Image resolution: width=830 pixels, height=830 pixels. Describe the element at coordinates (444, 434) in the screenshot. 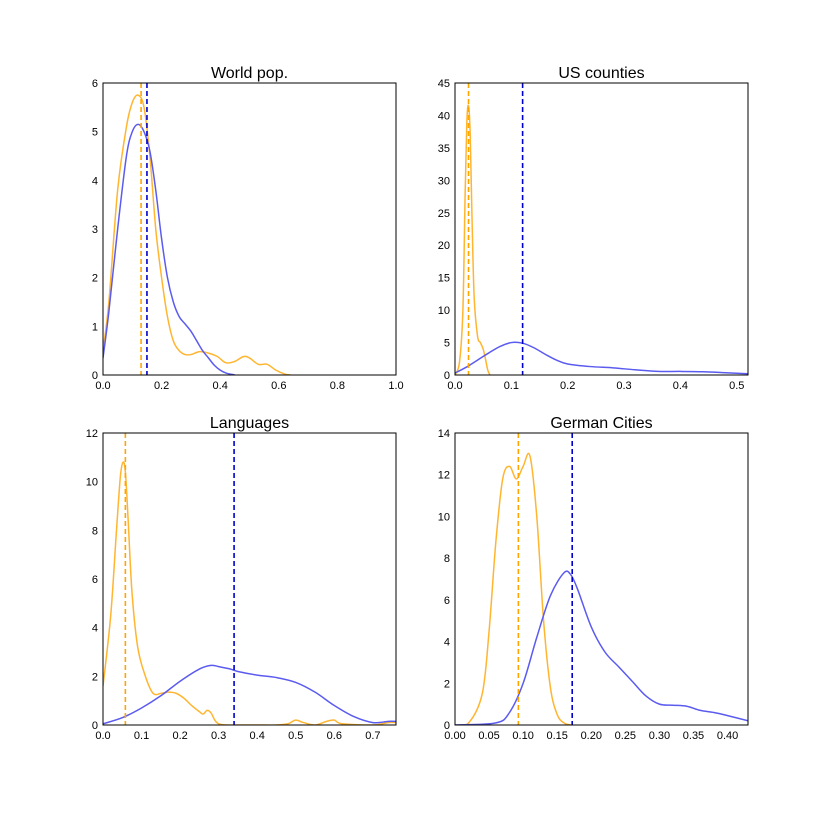

I see `y-tick-label: 14` at that location.